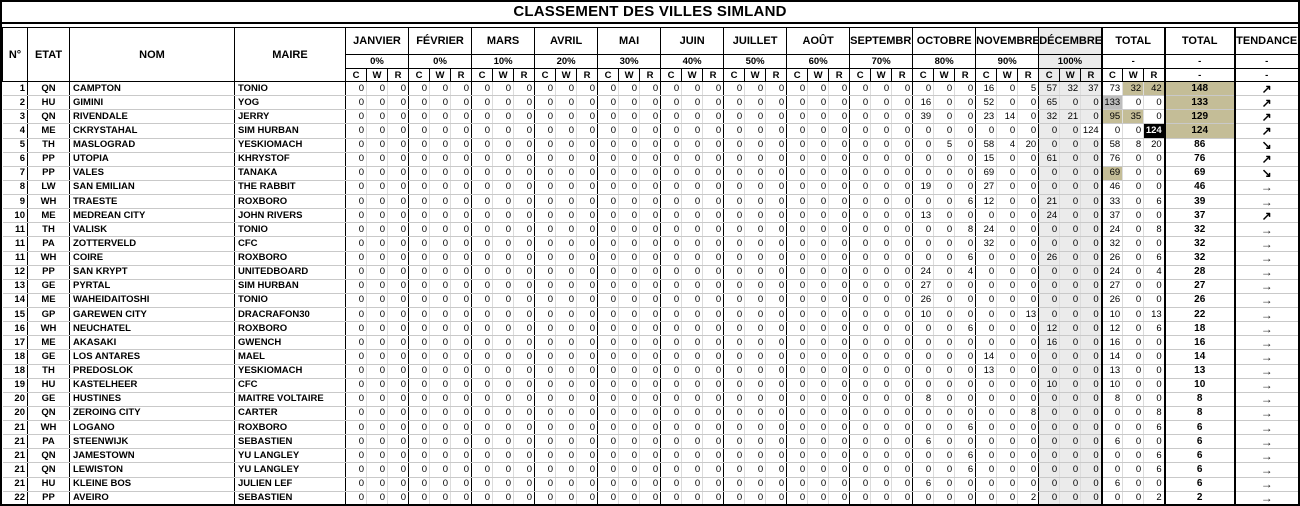 The height and width of the screenshot is (506, 1300). I want to click on subcol-header-decembre-c: C, so click(1049, 75).